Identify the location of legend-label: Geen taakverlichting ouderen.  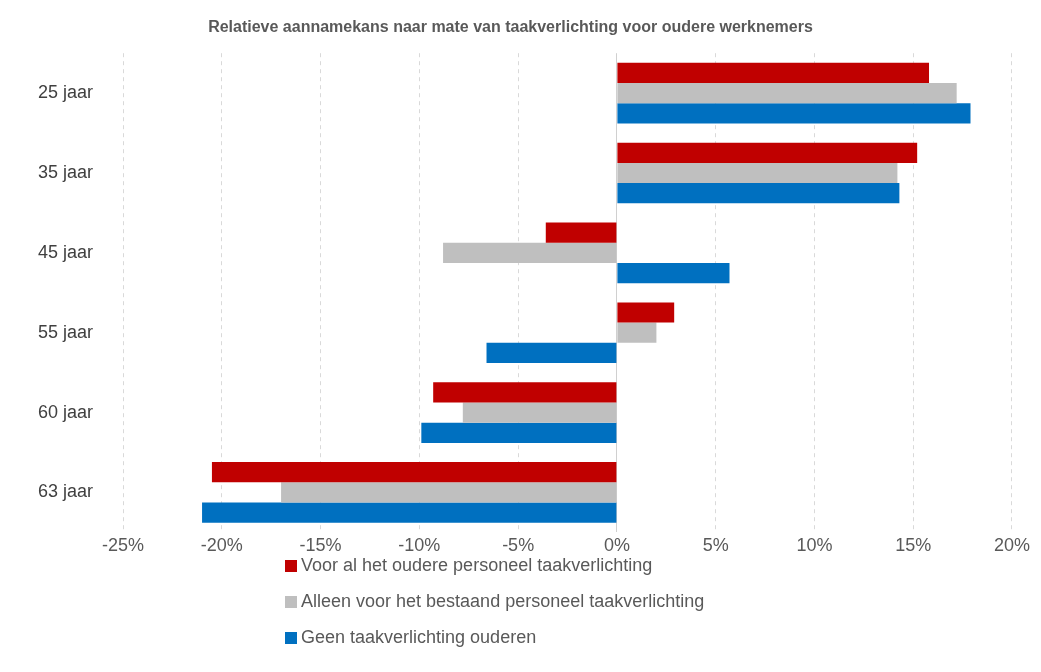
(419, 636).